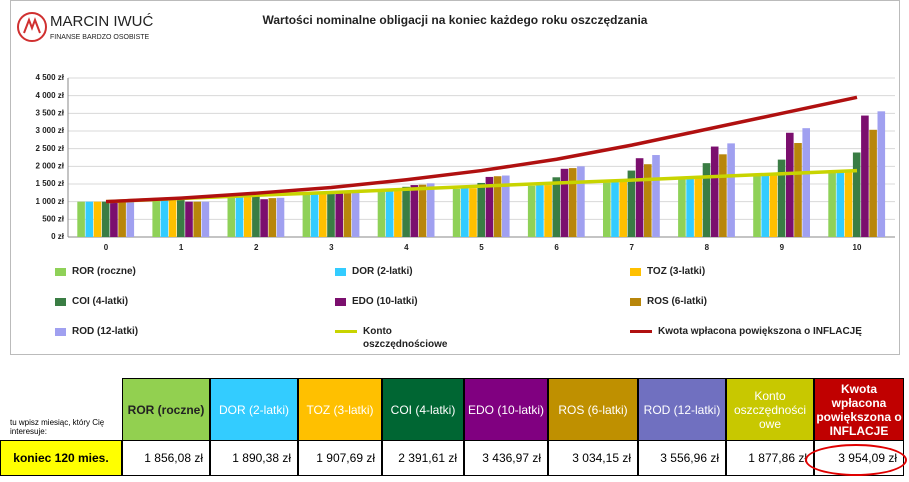 The image size is (909, 482). What do you see at coordinates (105, 331) in the screenshot?
I see `legend-label: ROD (12-latki)` at bounding box center [105, 331].